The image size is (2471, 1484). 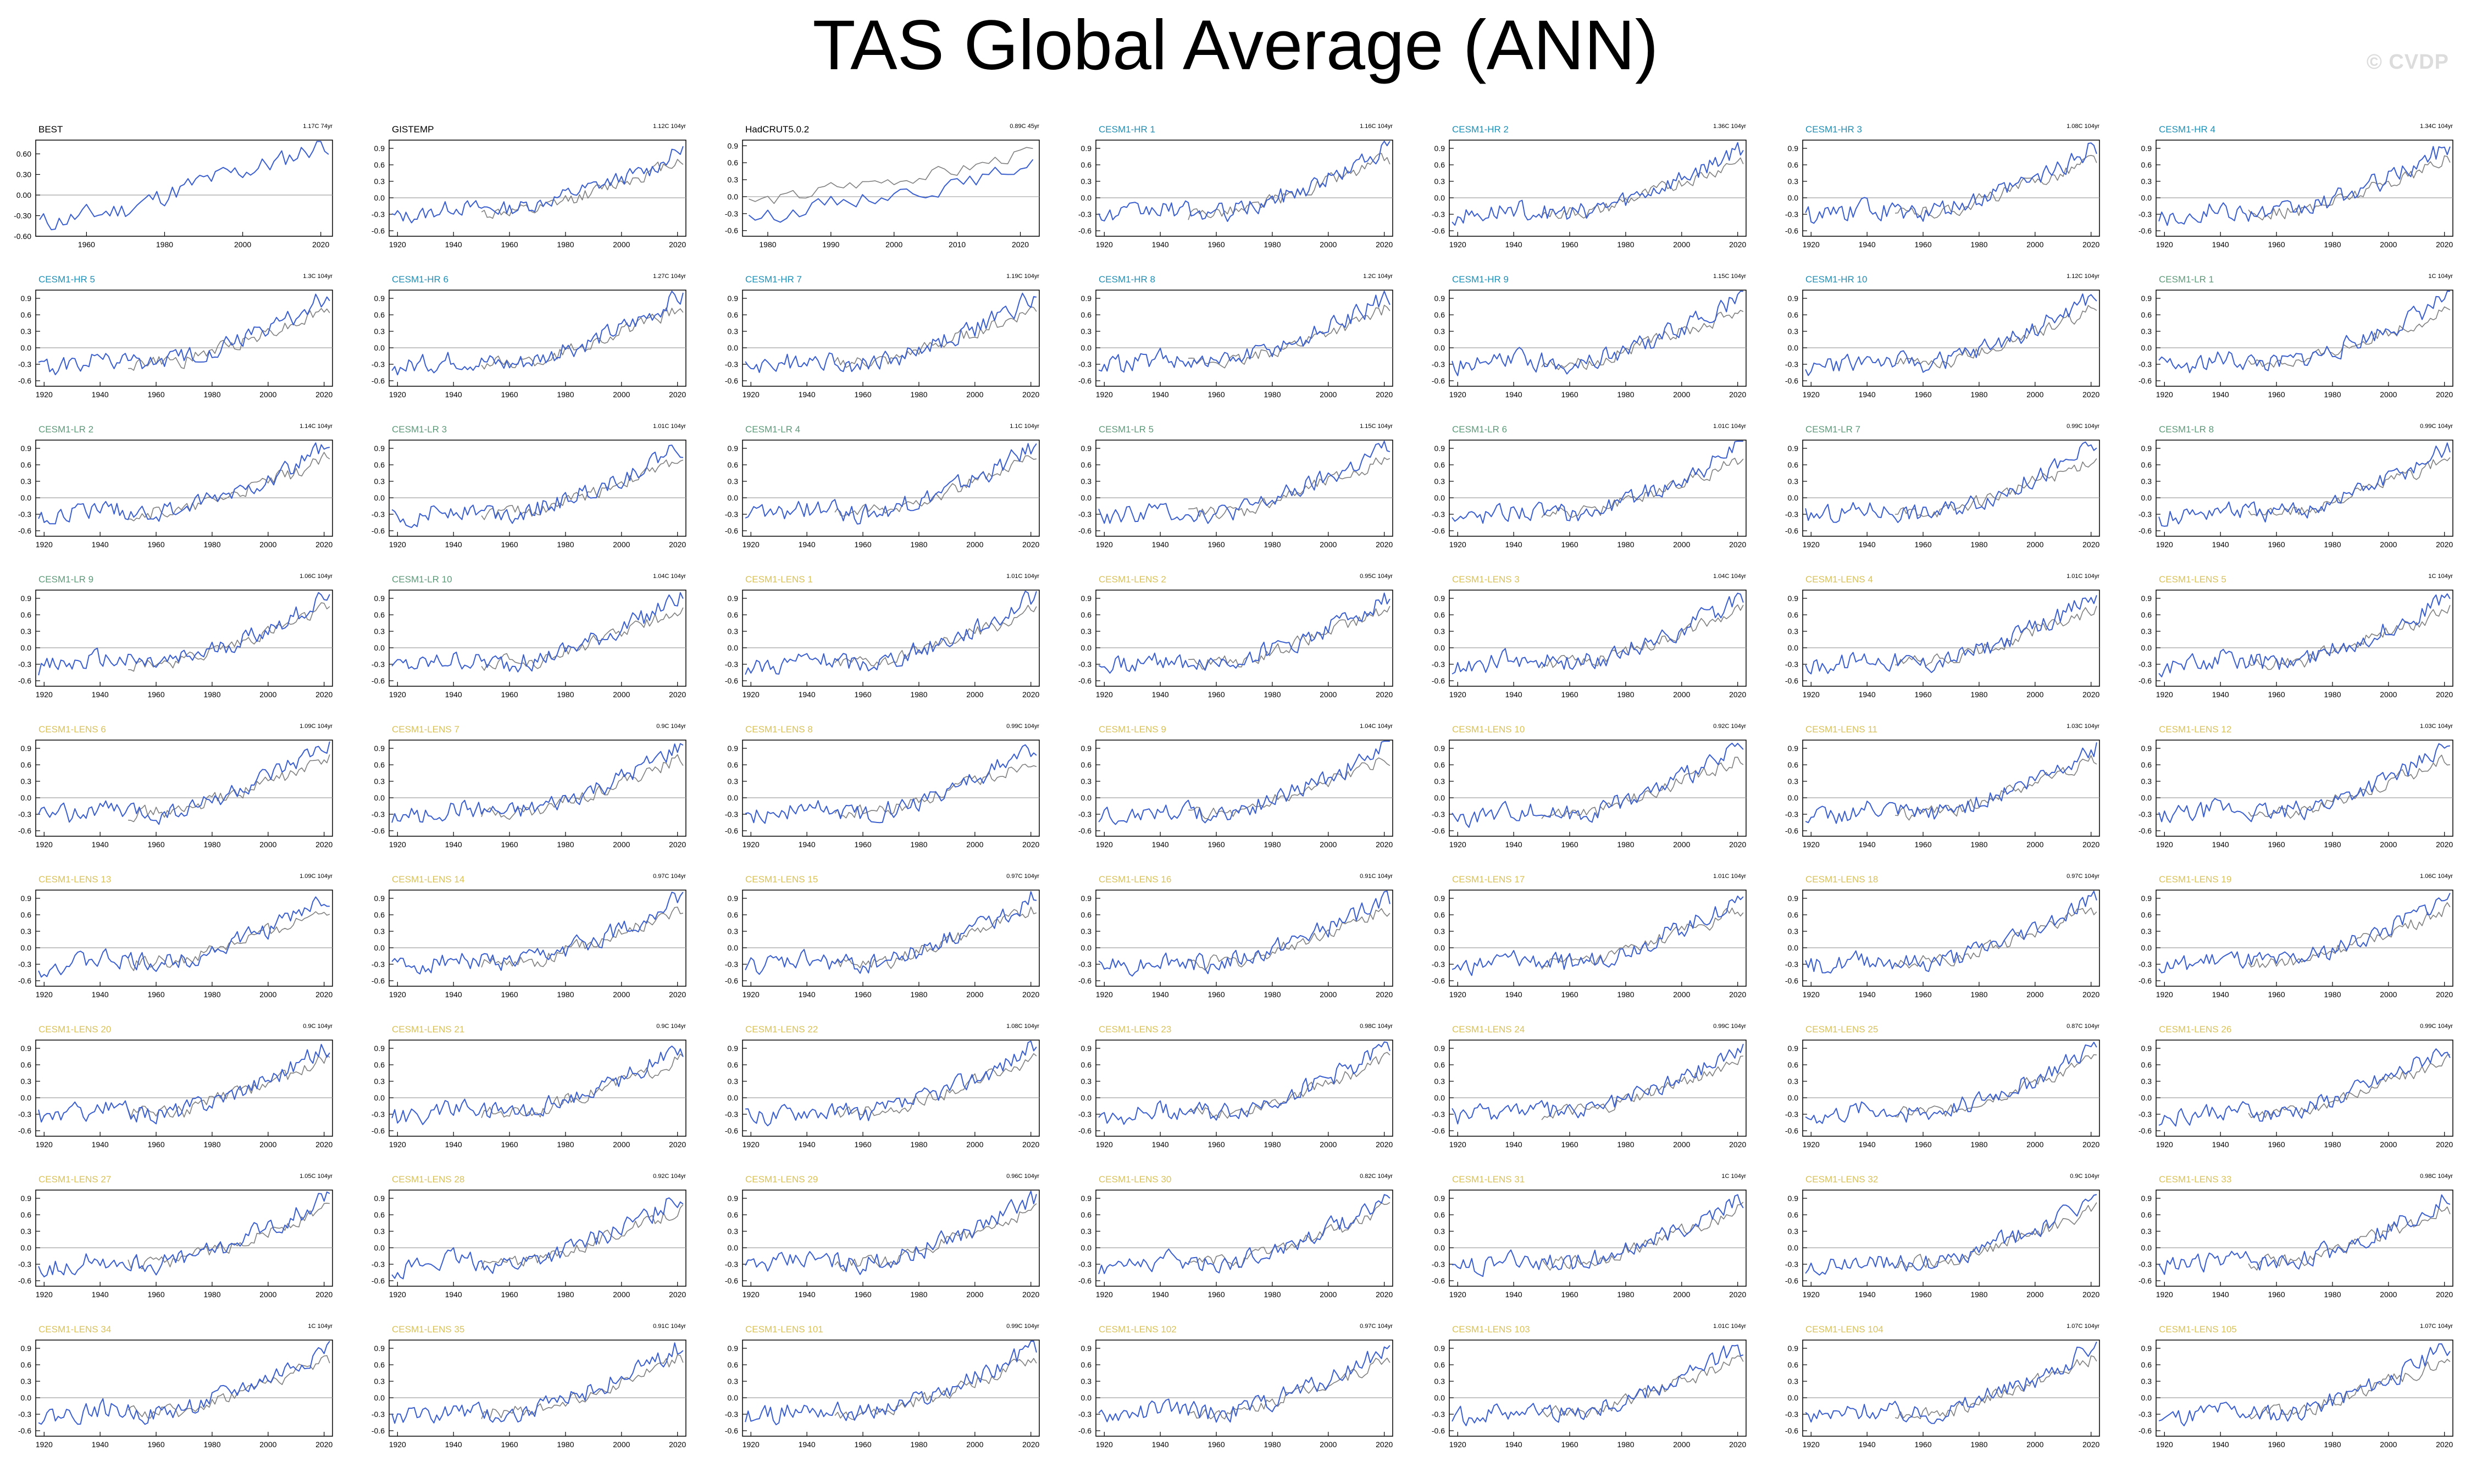 What do you see at coordinates (2198, 1329) in the screenshot?
I see `panel-title: CESM1-LENS 105` at bounding box center [2198, 1329].